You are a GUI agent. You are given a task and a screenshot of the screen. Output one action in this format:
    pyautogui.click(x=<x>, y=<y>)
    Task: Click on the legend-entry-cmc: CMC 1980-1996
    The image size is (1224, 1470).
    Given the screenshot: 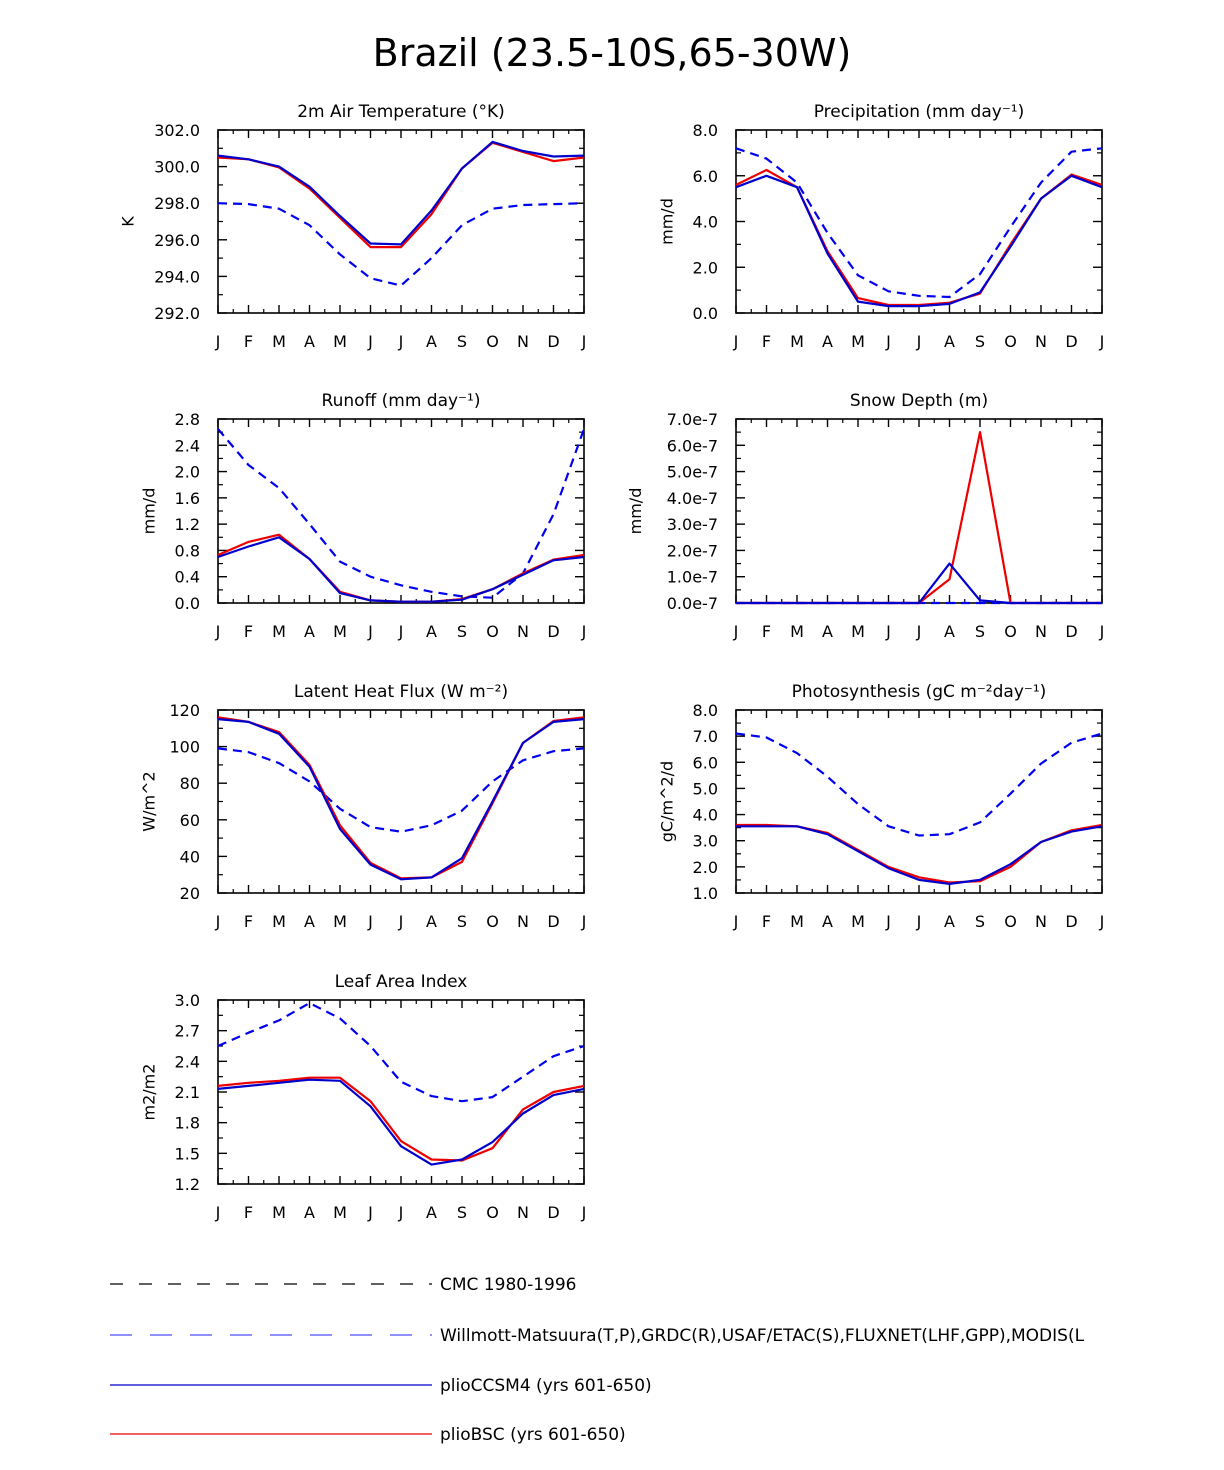 What is the action you would take?
    pyautogui.click(x=343, y=1285)
    